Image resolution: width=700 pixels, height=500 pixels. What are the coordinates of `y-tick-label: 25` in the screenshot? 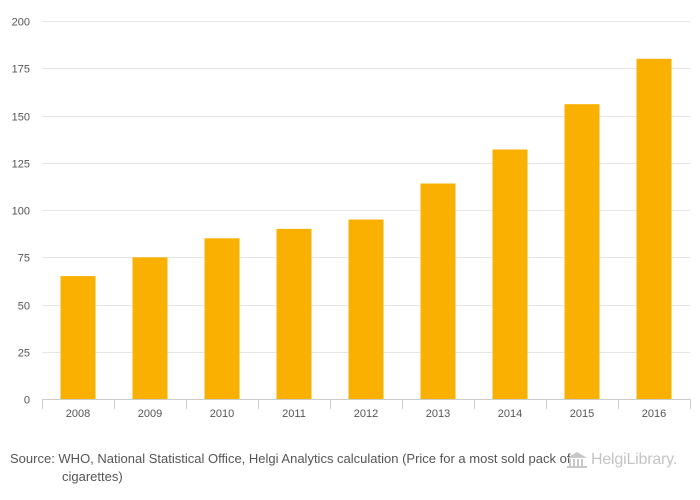 It's located at (24, 354).